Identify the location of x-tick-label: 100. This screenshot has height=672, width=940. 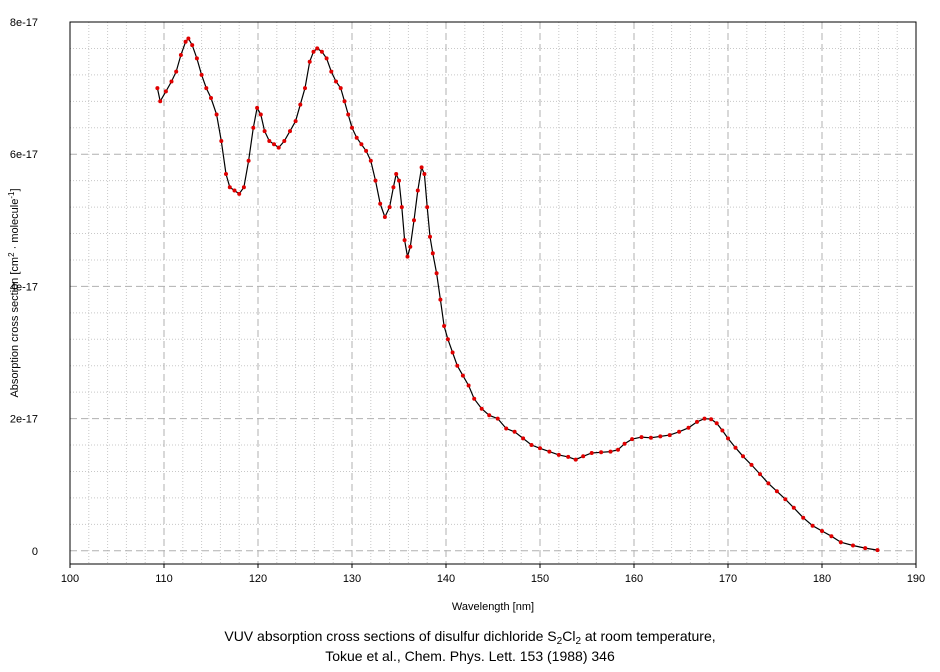
(70, 579).